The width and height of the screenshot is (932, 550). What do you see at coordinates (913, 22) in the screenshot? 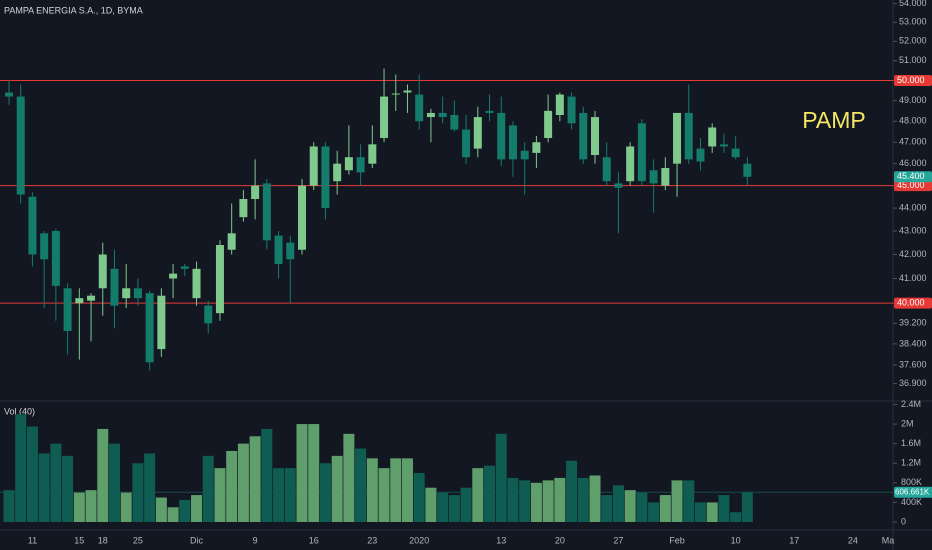
I see `y-tick-label: 53.000` at bounding box center [913, 22].